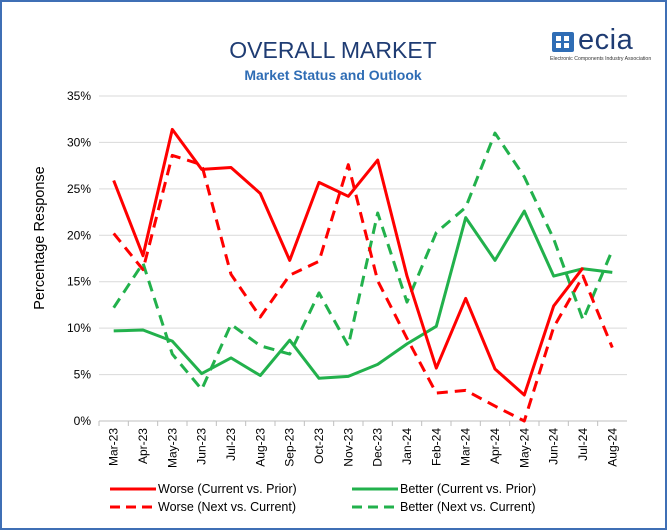  Describe the element at coordinates (231, 444) in the screenshot. I see `x-tick-label: Jul-23` at that location.